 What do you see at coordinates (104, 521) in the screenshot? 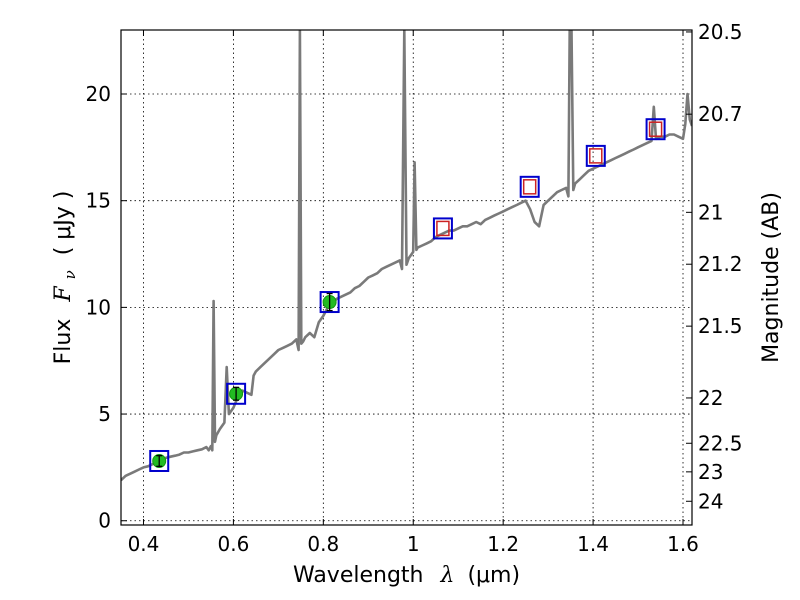
I see `y-tick-label: 0` at bounding box center [104, 521].